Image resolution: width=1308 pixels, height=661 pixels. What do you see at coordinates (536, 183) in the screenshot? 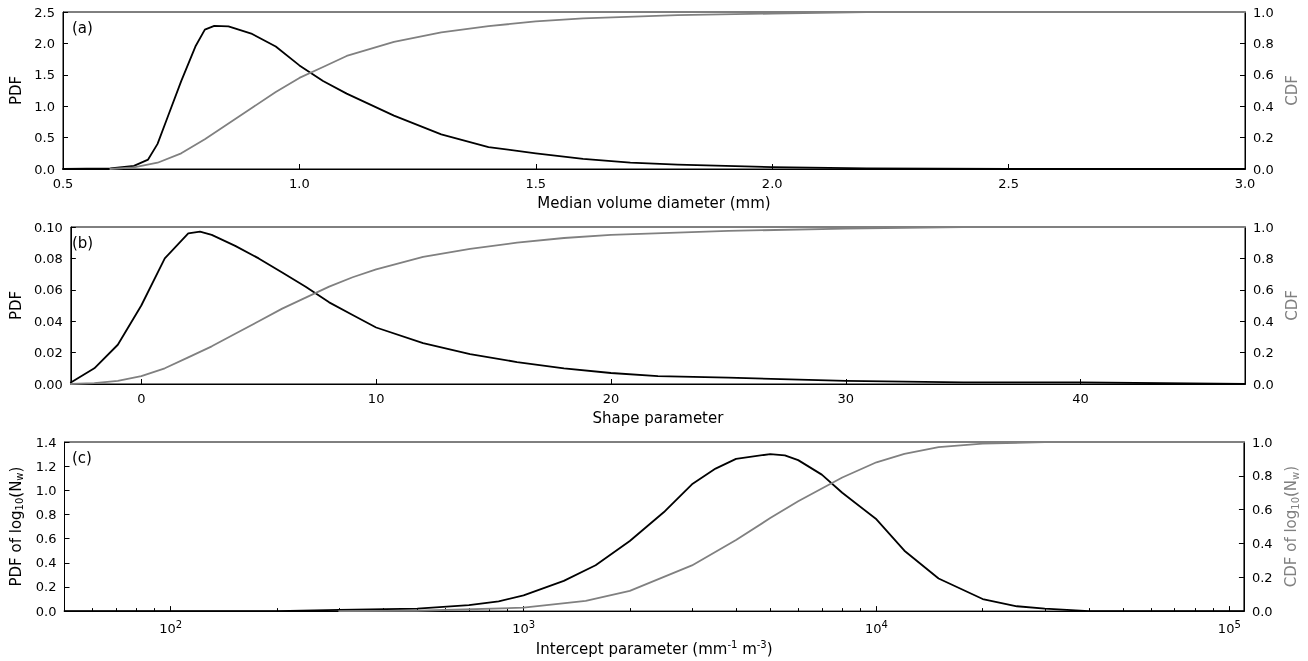
I see `x-tick-label: 1.5` at bounding box center [536, 183].